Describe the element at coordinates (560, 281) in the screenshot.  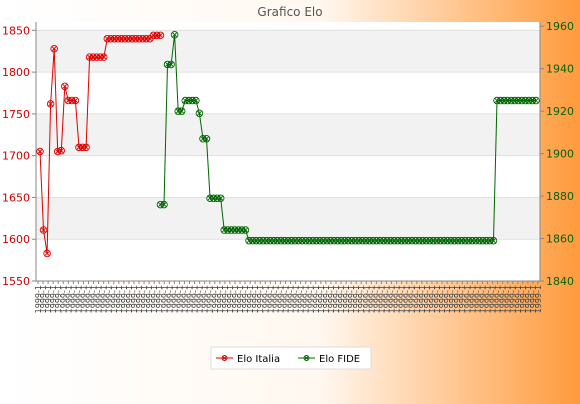
I see `right-tick-label: 1840` at that location.